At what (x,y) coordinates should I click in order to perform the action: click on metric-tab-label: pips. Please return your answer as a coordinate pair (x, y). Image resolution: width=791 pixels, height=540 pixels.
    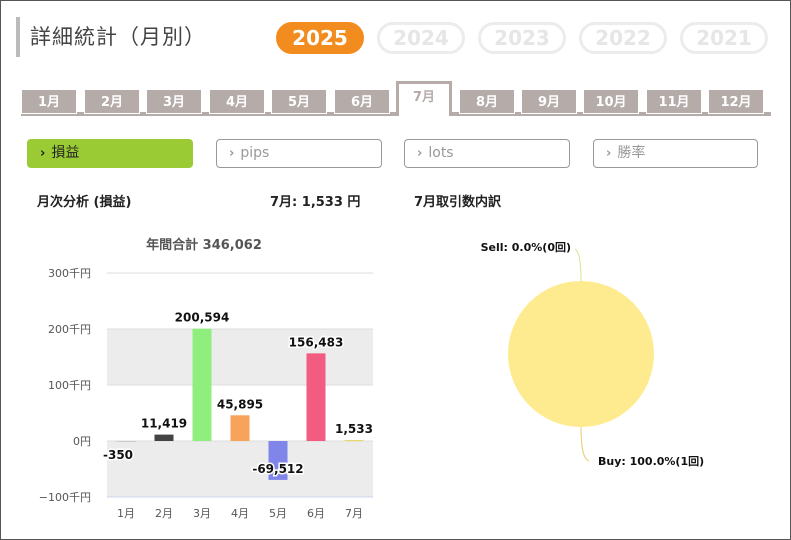
    Looking at the image, I should click on (255, 153).